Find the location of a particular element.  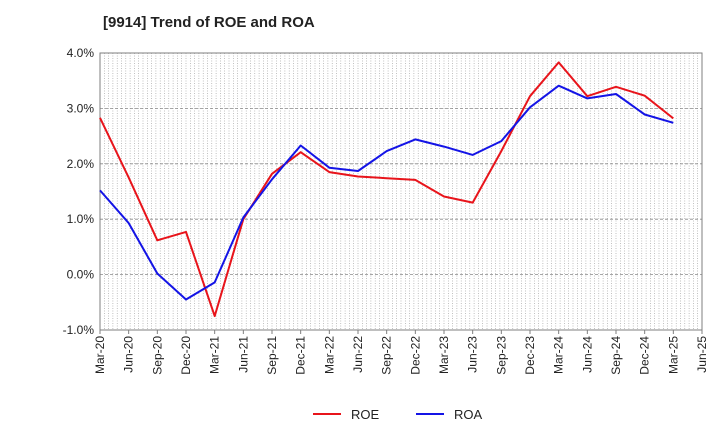

legend-label-roe: ROE is located at coordinates (365, 414).